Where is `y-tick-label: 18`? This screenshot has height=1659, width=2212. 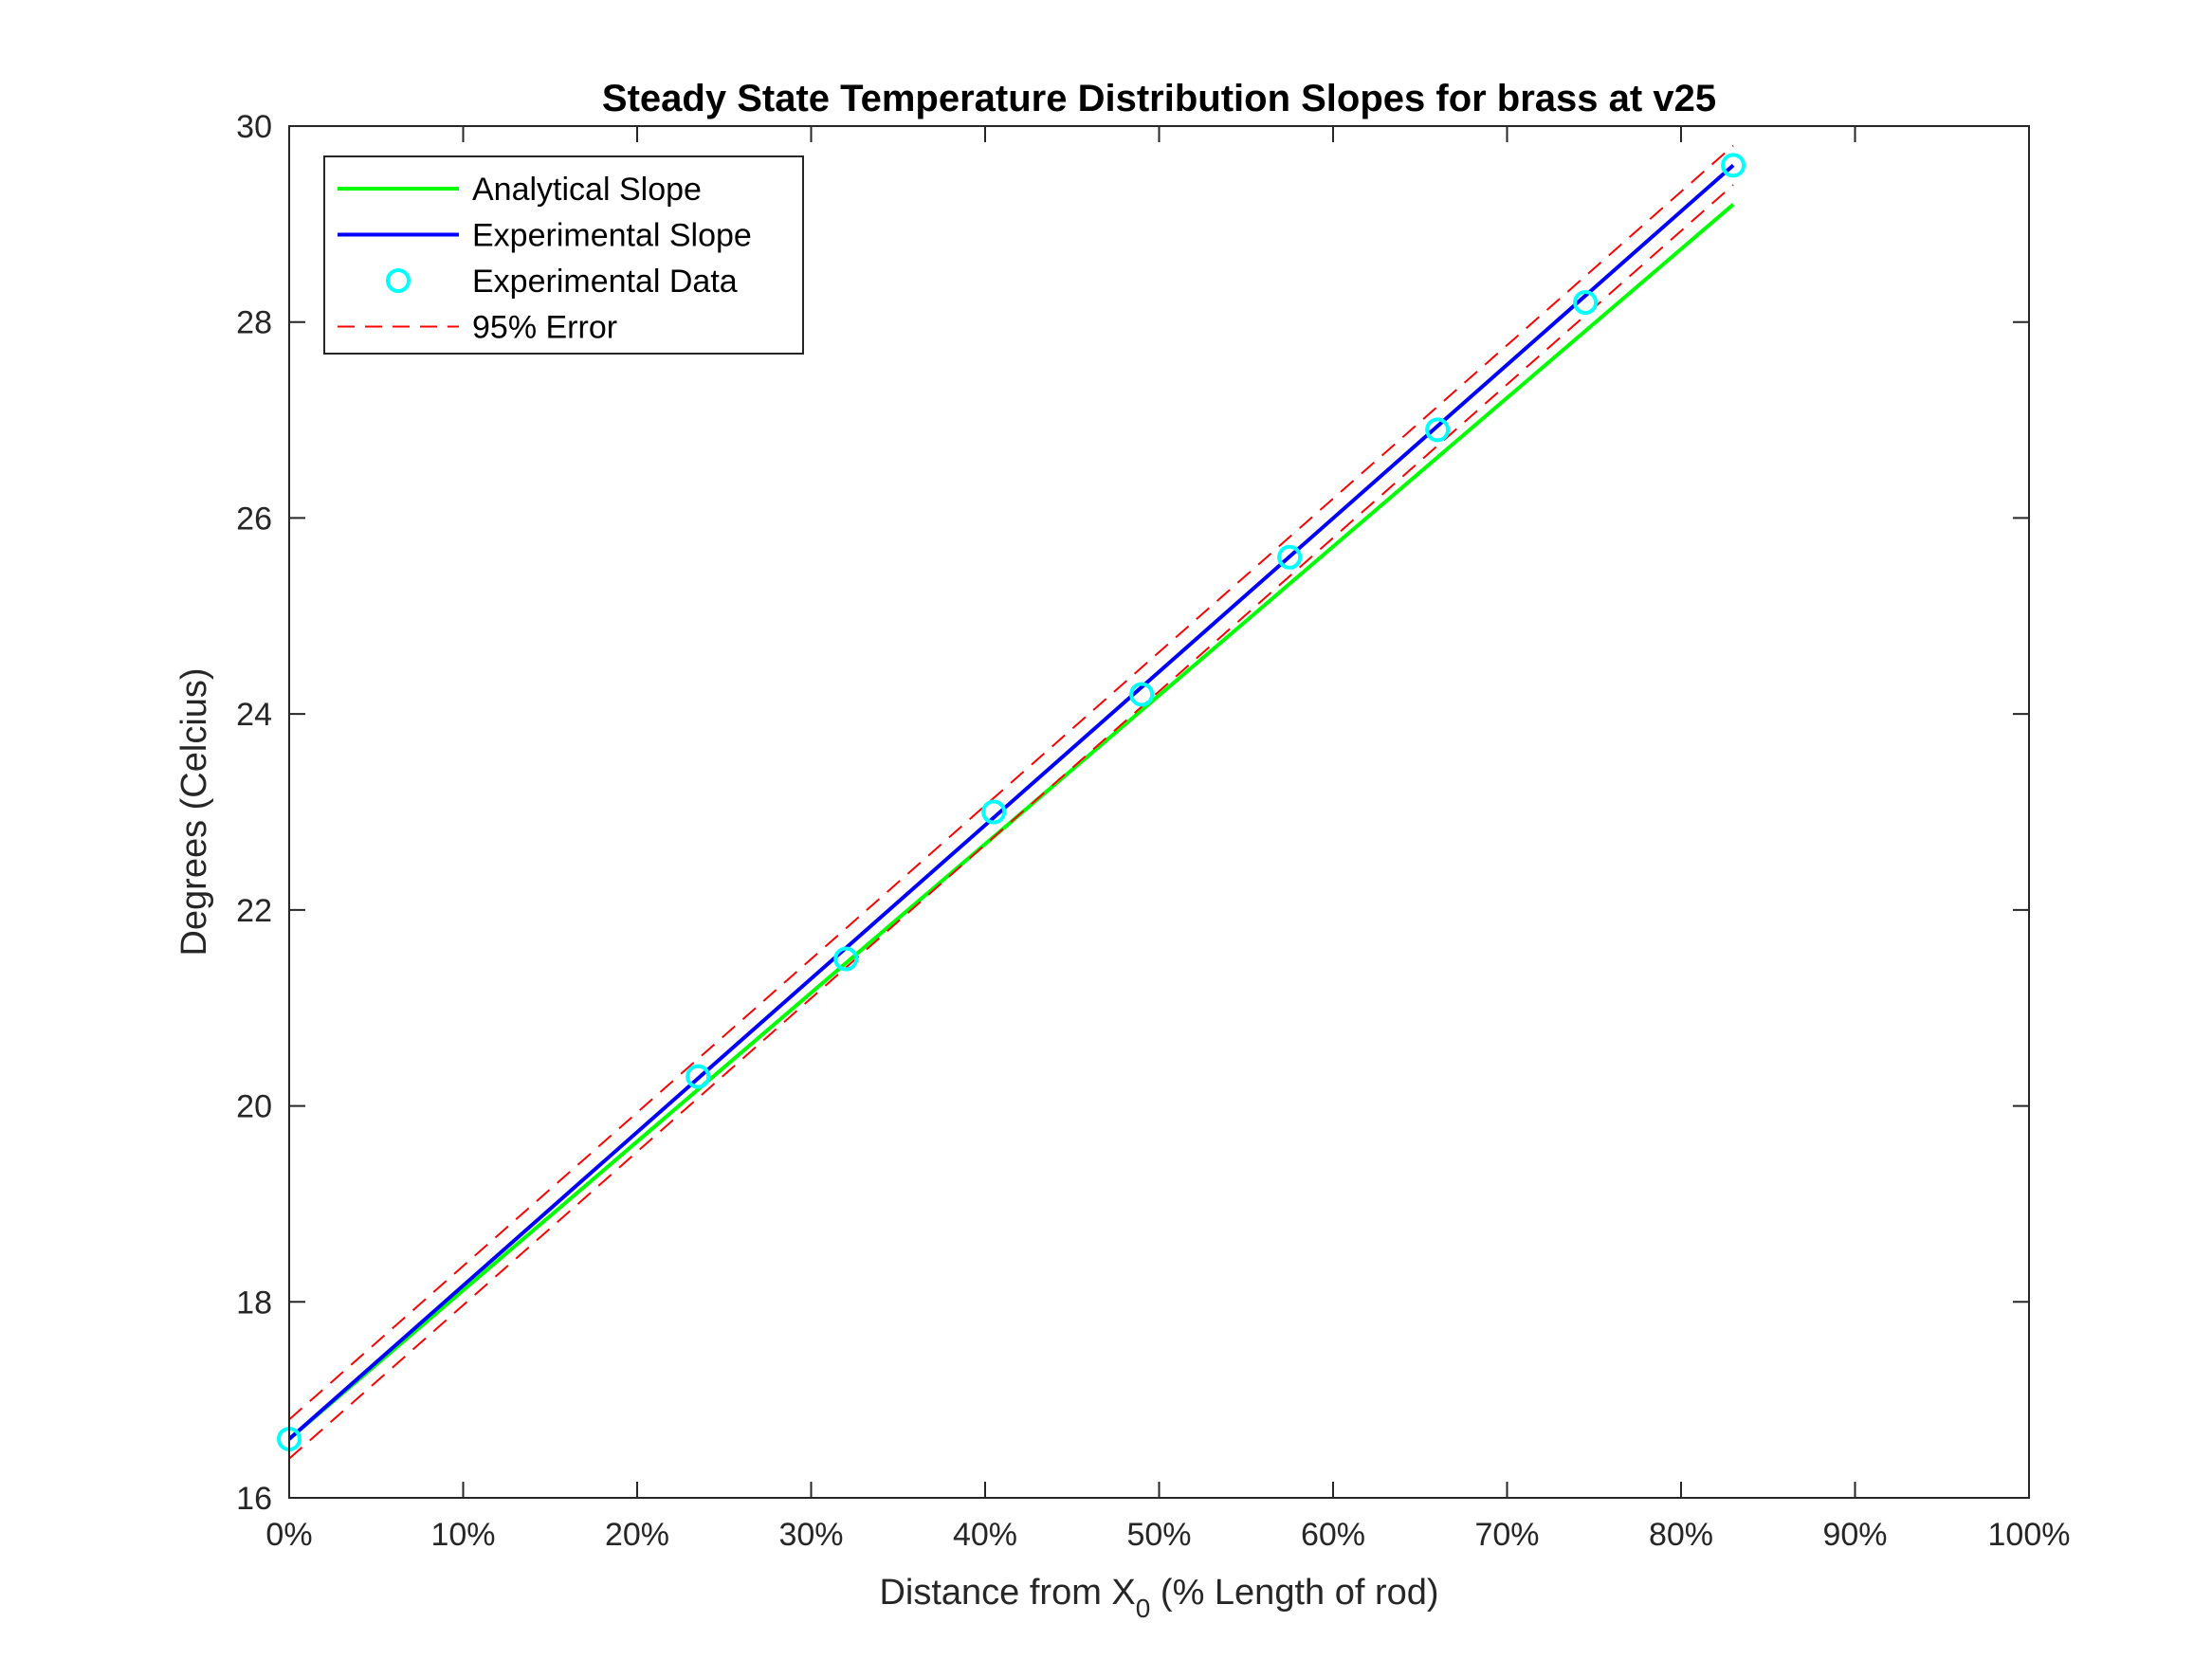 y-tick-label: 18 is located at coordinates (254, 1303).